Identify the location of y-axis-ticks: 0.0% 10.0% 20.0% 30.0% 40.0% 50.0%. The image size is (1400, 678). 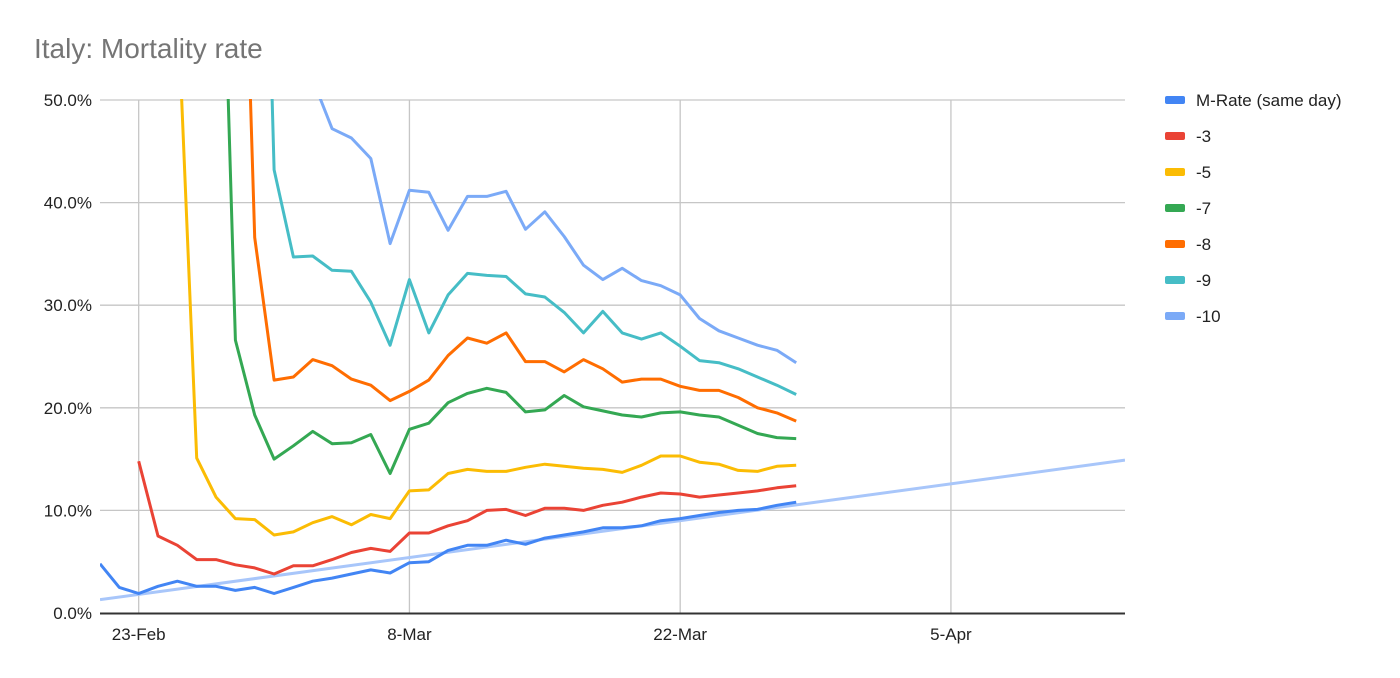
(68, 357).